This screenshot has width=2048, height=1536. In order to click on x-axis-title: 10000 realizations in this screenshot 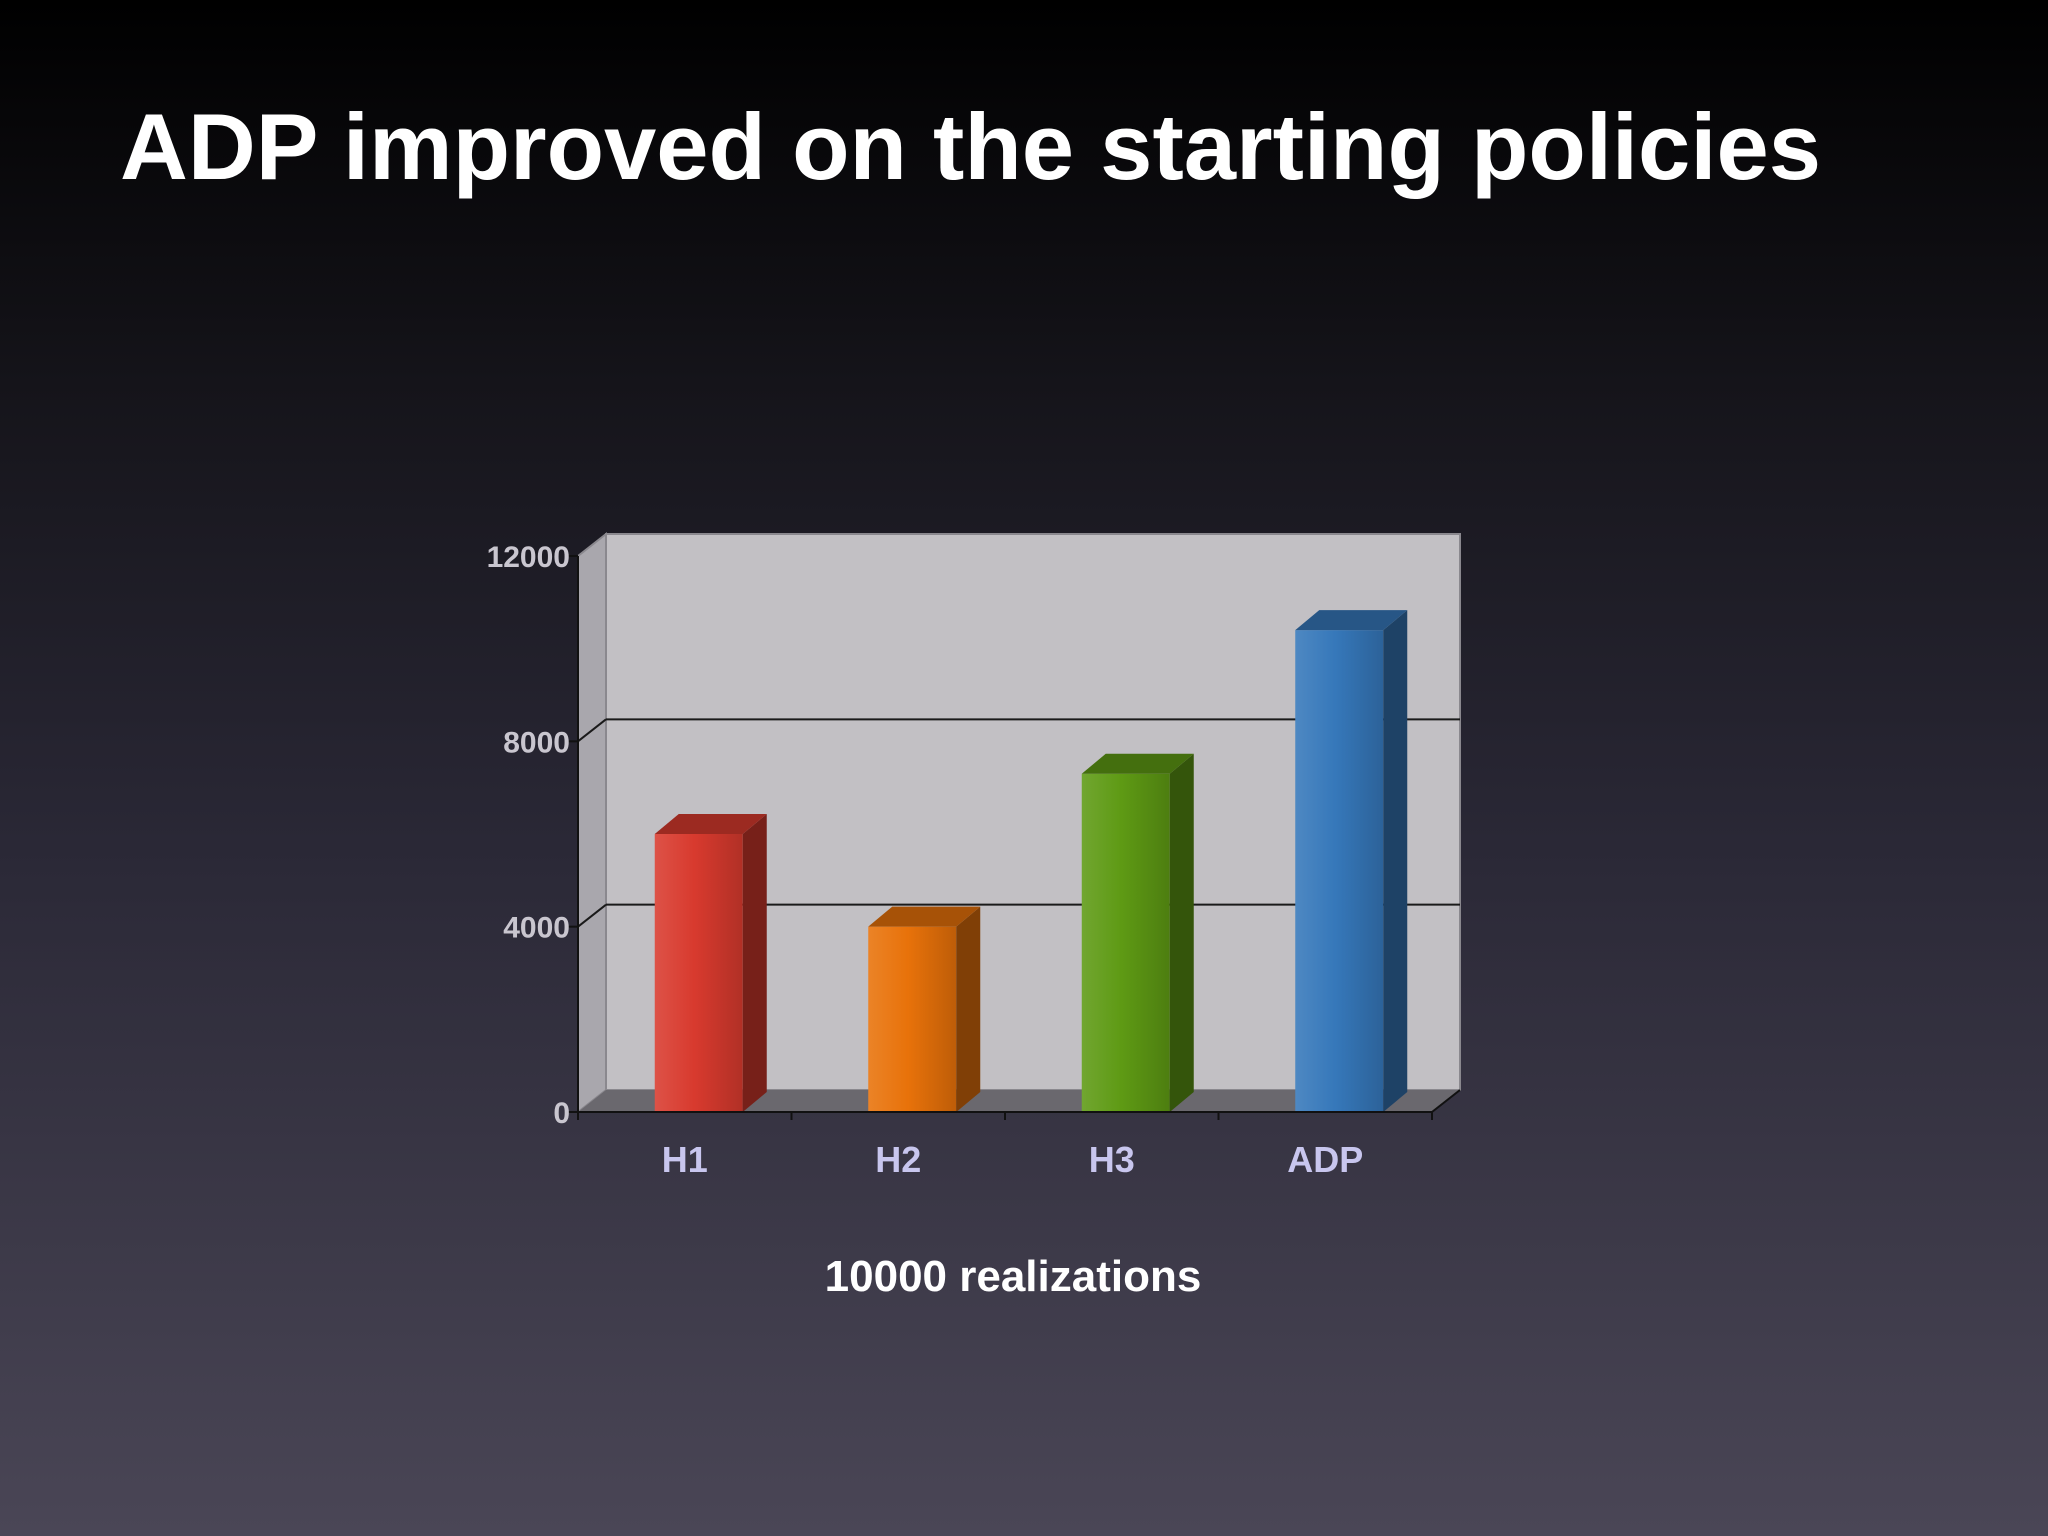, I will do `click(1013, 1276)`.